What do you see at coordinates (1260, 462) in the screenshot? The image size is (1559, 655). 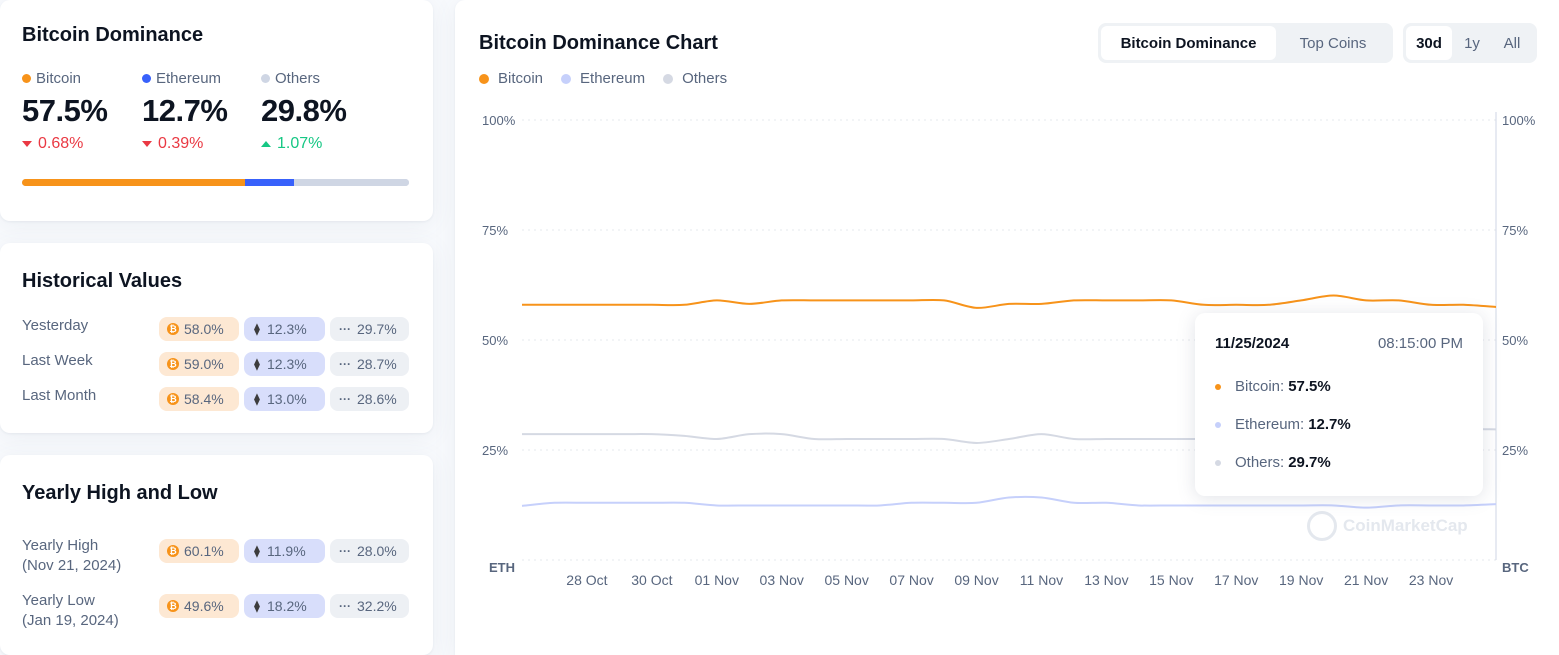 I see `tooltip-label: Others:` at bounding box center [1260, 462].